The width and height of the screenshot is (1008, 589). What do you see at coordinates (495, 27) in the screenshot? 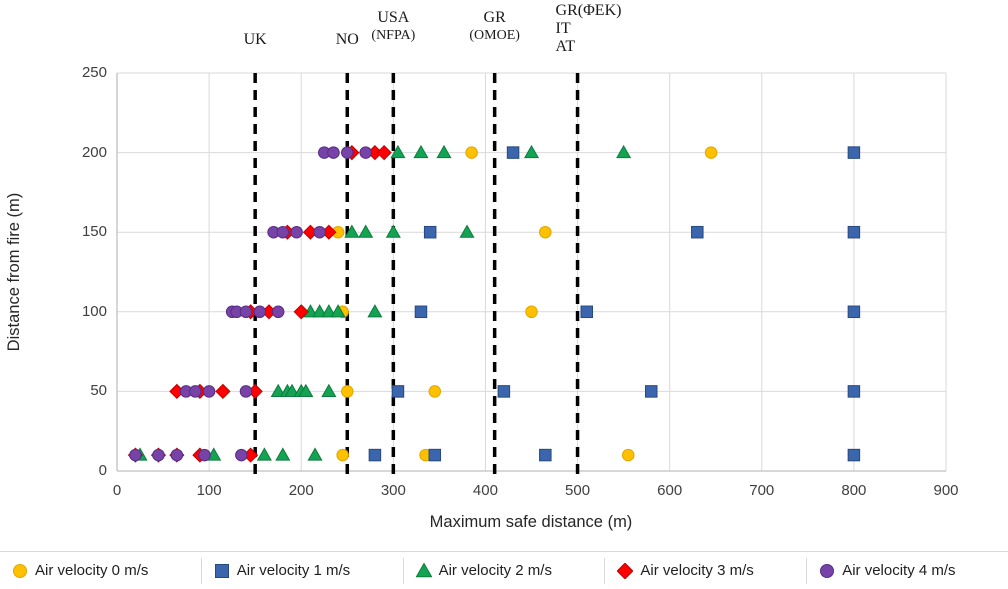
I see `regulation-label: GR (OMOE)` at bounding box center [495, 27].